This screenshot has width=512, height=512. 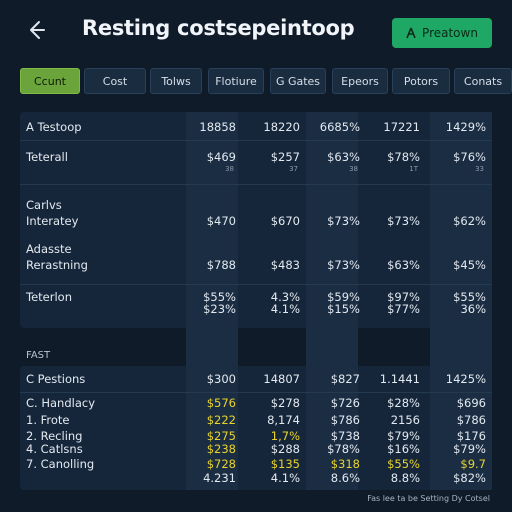 What do you see at coordinates (469, 265) in the screenshot?
I see `table-cell: $45%` at bounding box center [469, 265].